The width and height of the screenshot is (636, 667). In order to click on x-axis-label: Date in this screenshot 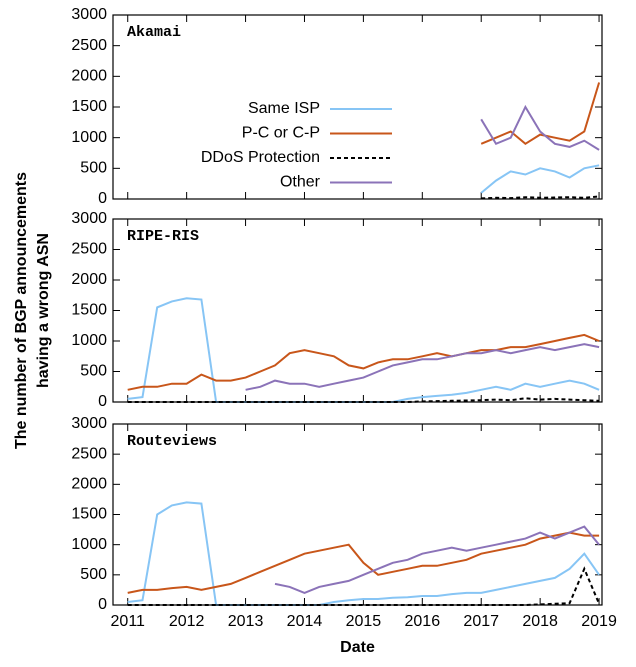, I will do `click(357, 647)`.